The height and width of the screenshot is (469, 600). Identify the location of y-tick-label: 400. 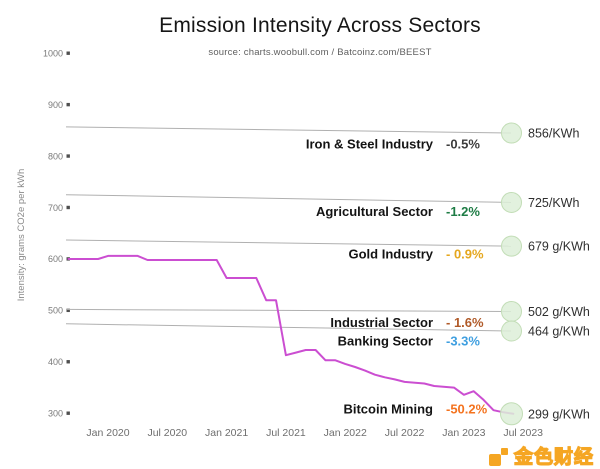
(55, 362).